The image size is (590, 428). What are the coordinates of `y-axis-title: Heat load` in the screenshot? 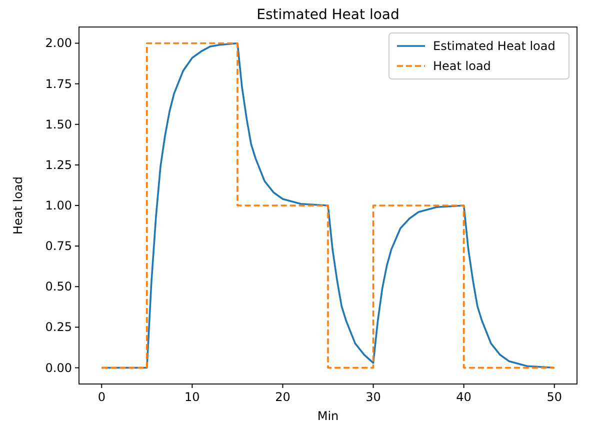 It's located at (18, 205).